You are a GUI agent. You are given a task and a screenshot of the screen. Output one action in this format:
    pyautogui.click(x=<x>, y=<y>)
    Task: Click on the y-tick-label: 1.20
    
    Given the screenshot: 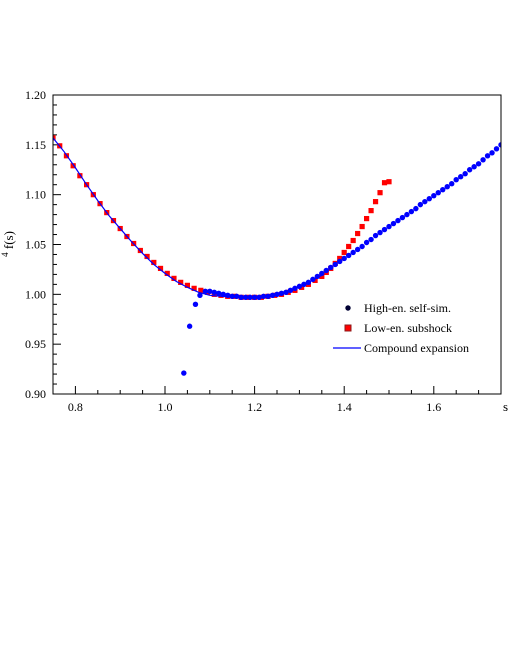 What is the action you would take?
    pyautogui.click(x=35, y=95)
    